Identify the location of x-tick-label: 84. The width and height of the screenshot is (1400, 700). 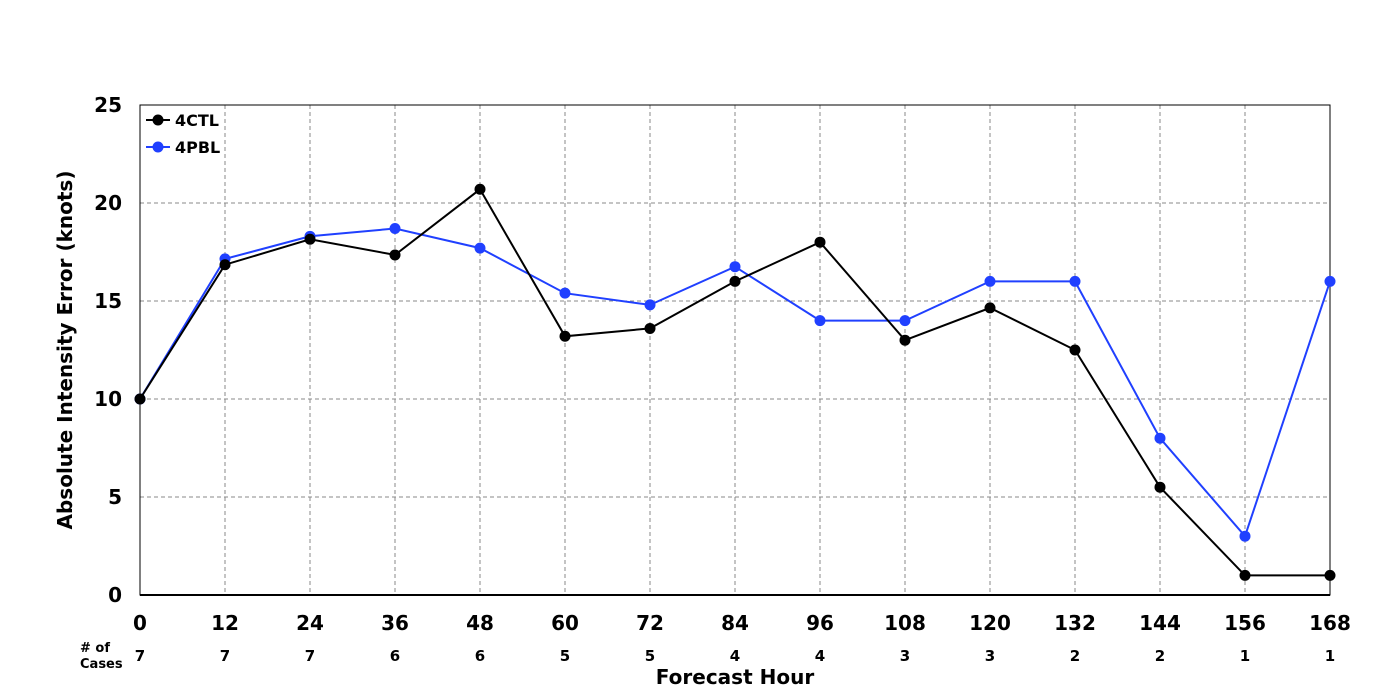
(735, 623).